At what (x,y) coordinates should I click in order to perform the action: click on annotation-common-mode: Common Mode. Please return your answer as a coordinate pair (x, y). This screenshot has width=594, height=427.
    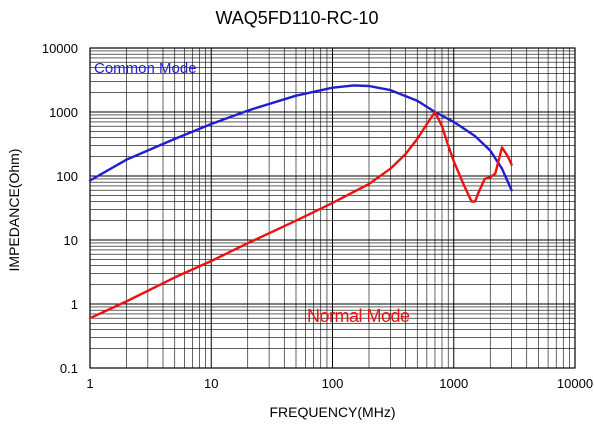
    Looking at the image, I should click on (145, 68).